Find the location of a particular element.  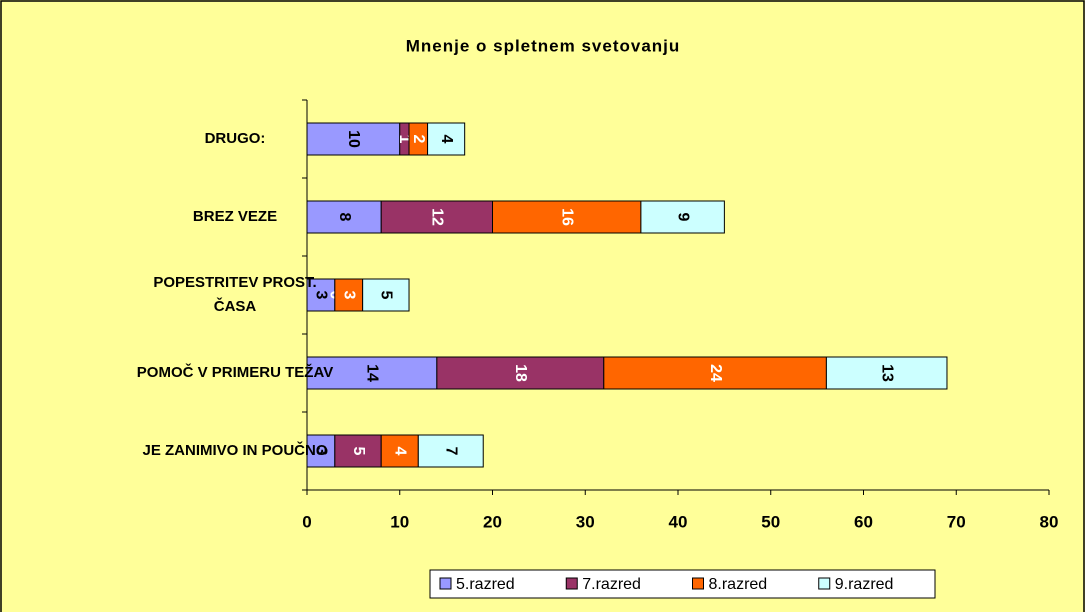

value-label: 10 is located at coordinates (353, 139).